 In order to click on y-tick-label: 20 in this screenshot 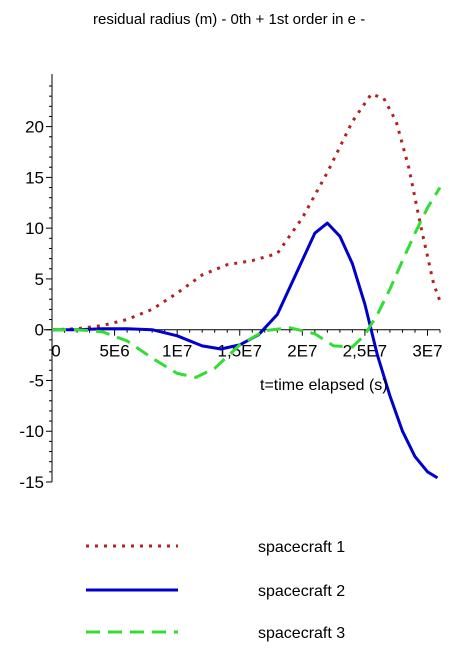, I will do `click(34, 127)`.